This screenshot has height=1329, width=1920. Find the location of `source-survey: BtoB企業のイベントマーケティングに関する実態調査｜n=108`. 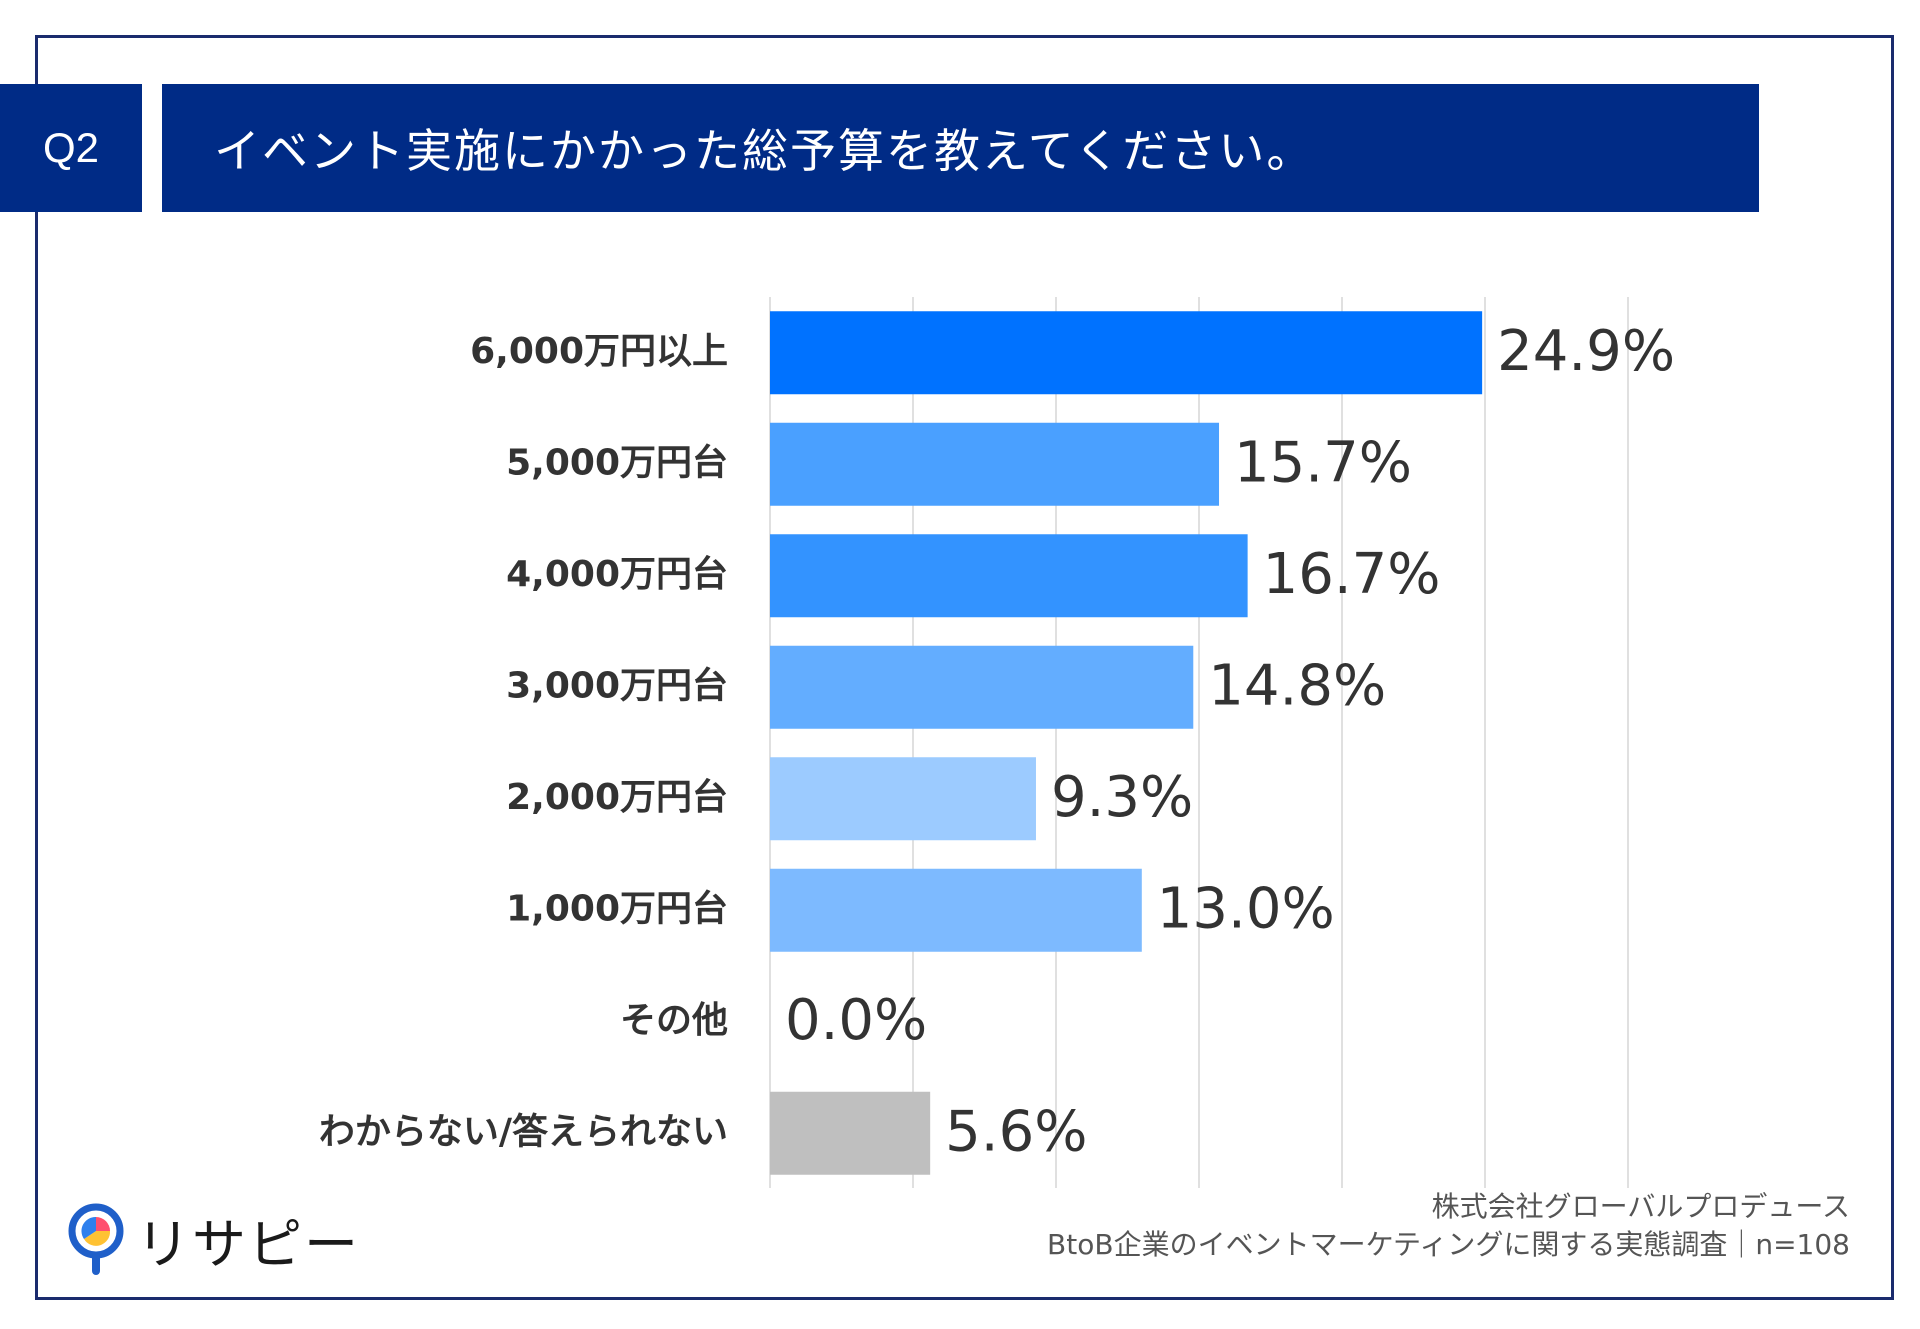

source-survey: BtoB企業のイベントマーケティングに関する実態調査｜n=108 is located at coordinates (1448, 1244).